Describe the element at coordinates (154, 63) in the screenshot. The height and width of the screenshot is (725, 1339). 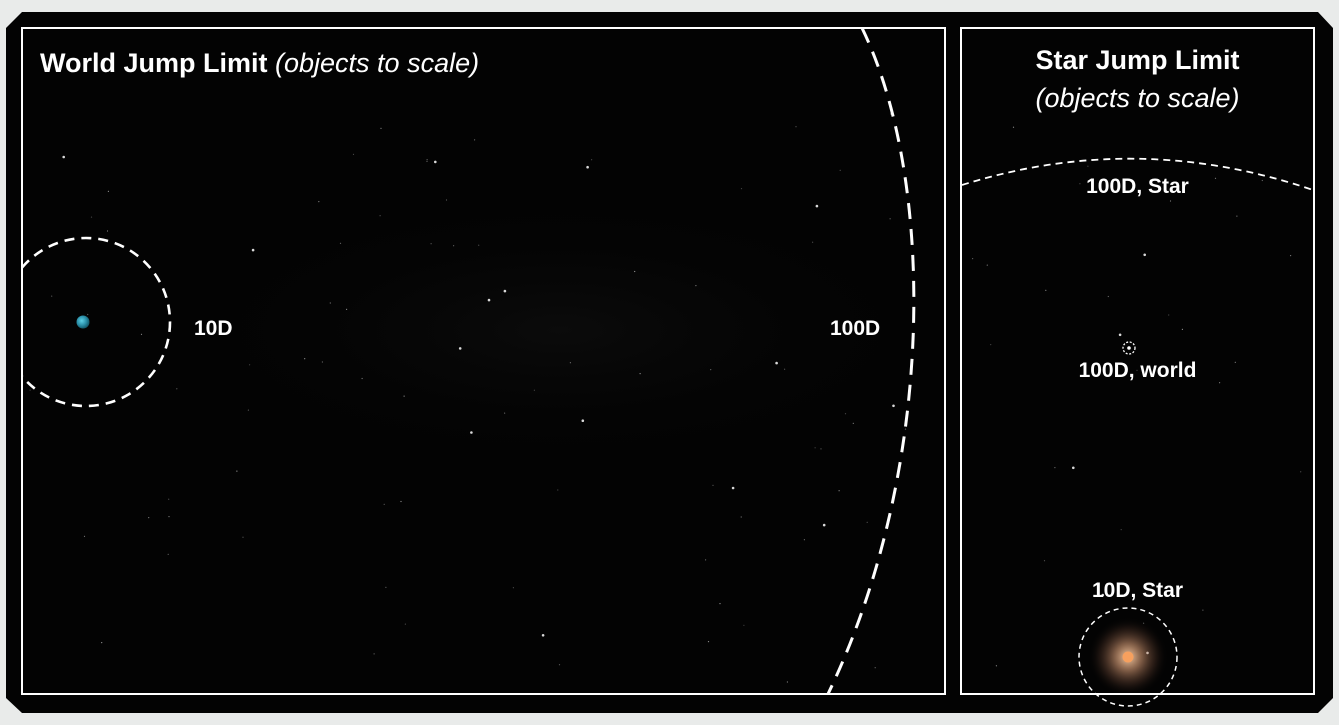
I see `world-panel-title-main: World Jump Limit` at that location.